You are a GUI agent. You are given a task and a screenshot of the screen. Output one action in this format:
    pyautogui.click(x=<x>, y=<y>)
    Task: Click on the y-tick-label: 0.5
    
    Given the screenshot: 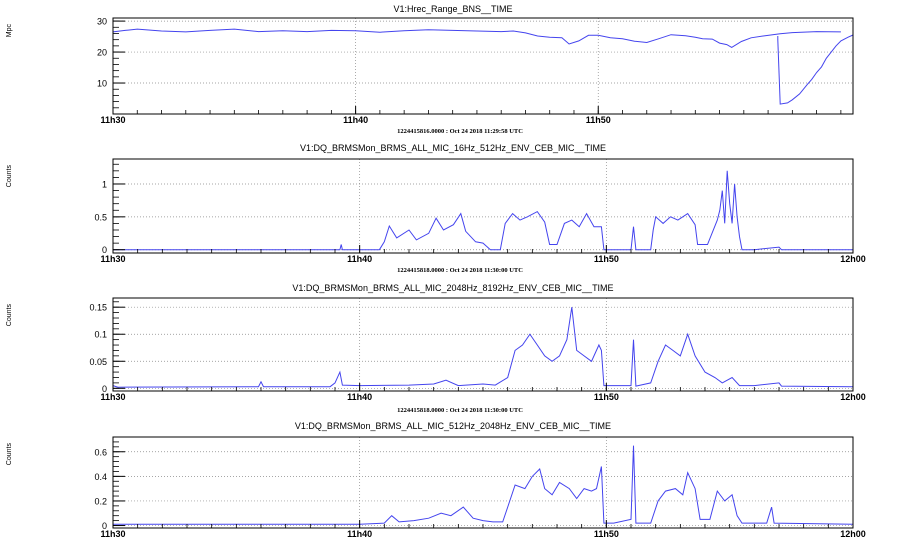 What is the action you would take?
    pyautogui.click(x=100, y=217)
    